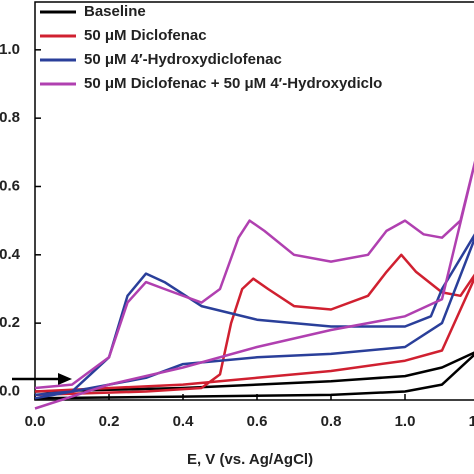  Describe the element at coordinates (145, 35) in the screenshot. I see `legend-label: 50 μM Diclofenac` at that location.